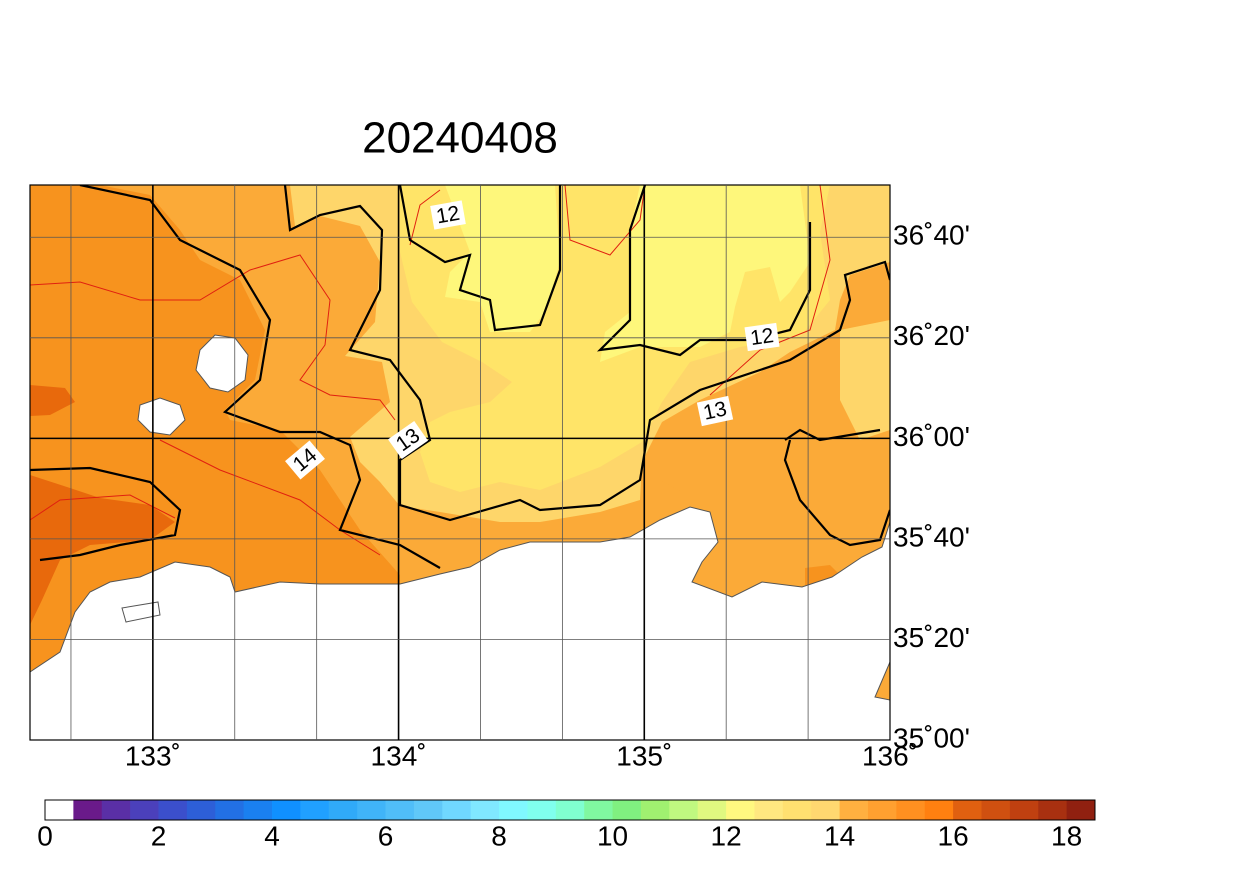 The height and width of the screenshot is (875, 1237). Describe the element at coordinates (839, 835) in the screenshot. I see `colorbar-tick-label: 14` at that location.